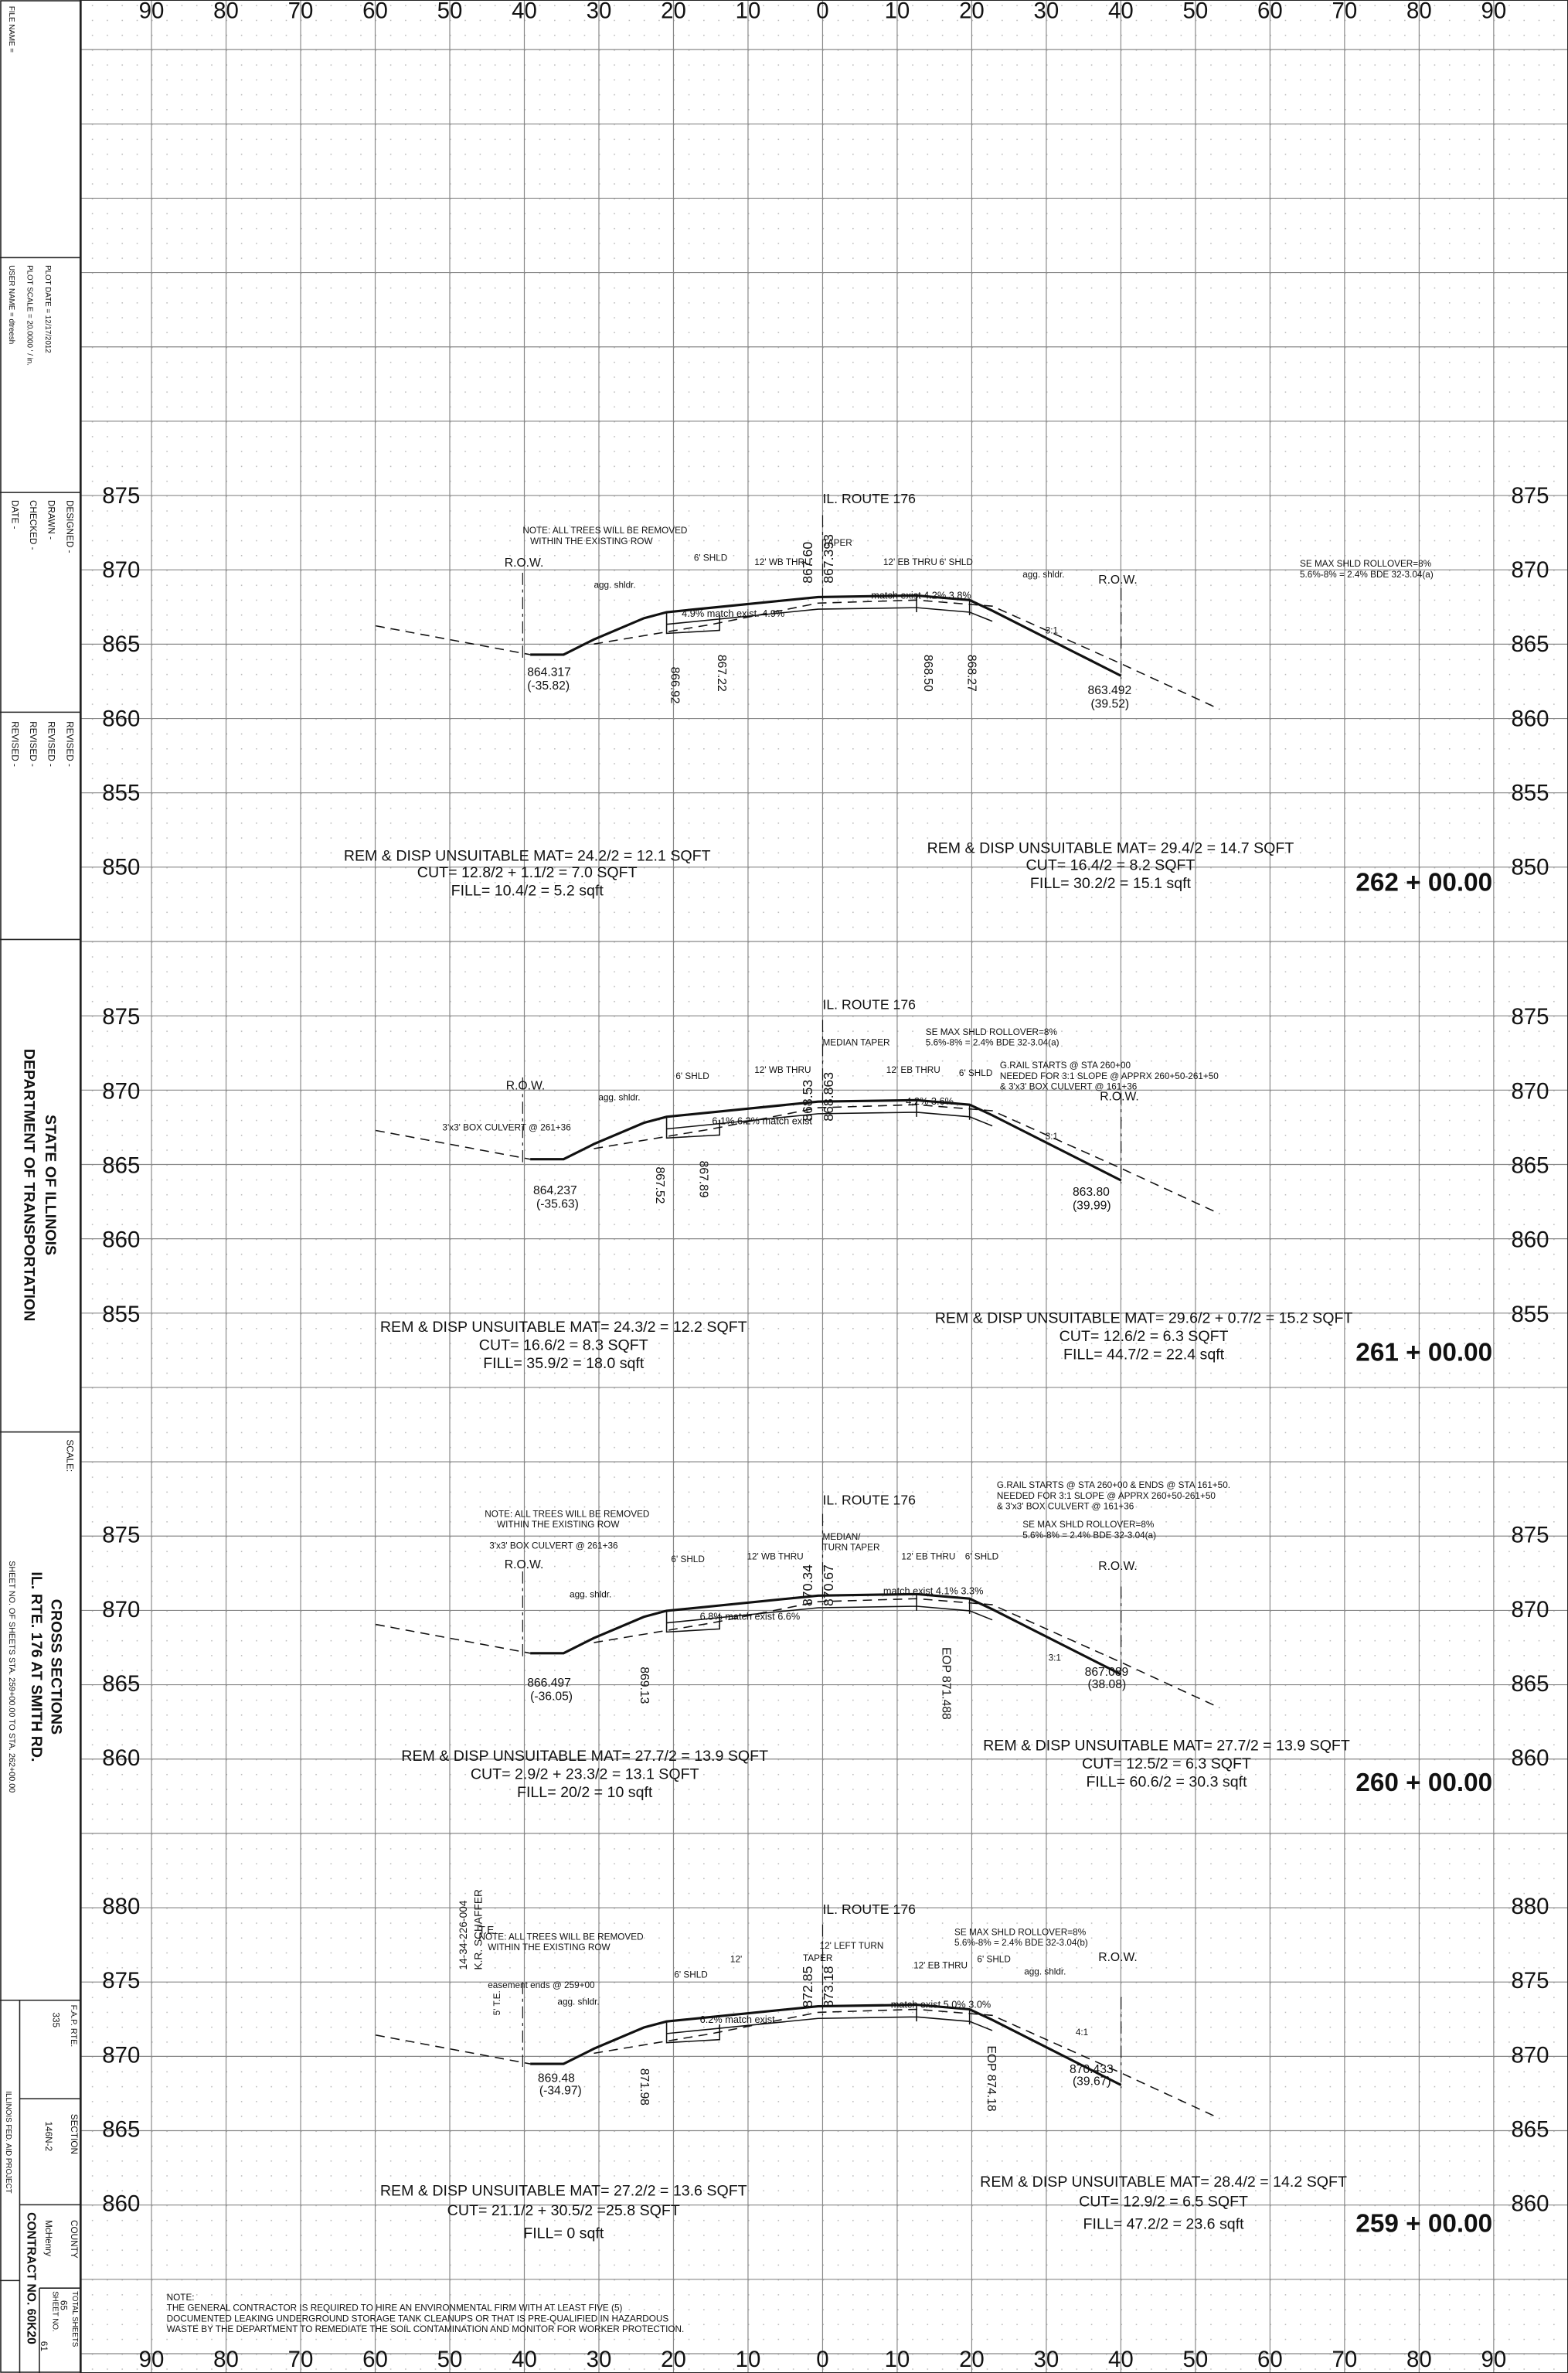  I want to click on annotation: EOP 871.488, so click(945, 1683).